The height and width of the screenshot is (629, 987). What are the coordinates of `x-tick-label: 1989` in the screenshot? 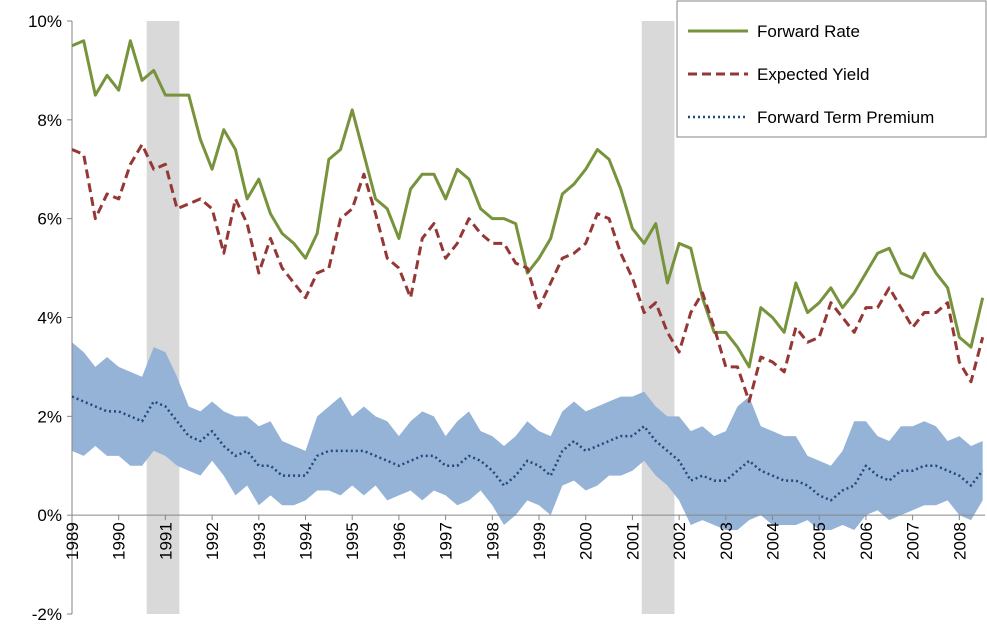 It's located at (72, 541).